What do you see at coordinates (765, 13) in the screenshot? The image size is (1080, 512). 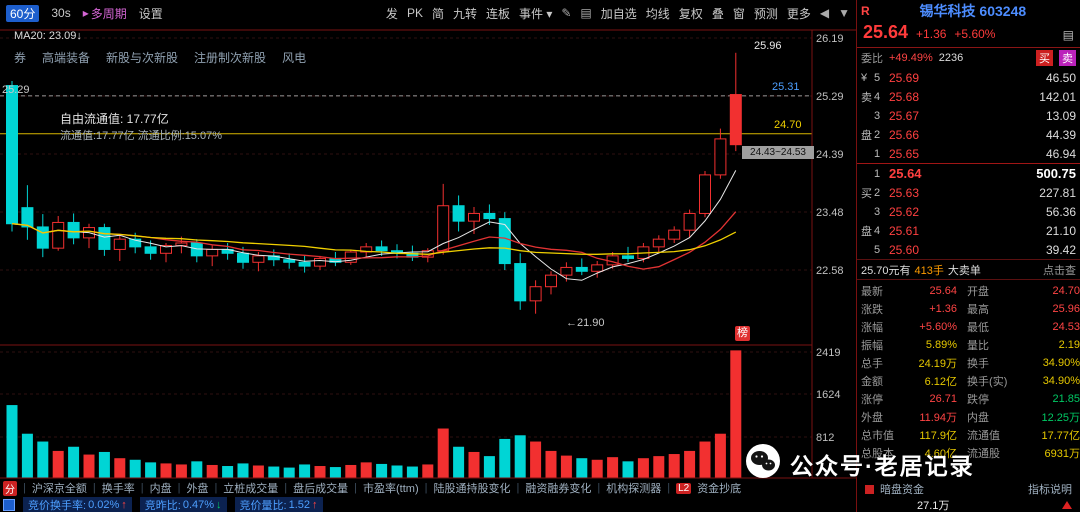 I see `toolbar-item: 预测` at bounding box center [765, 13].